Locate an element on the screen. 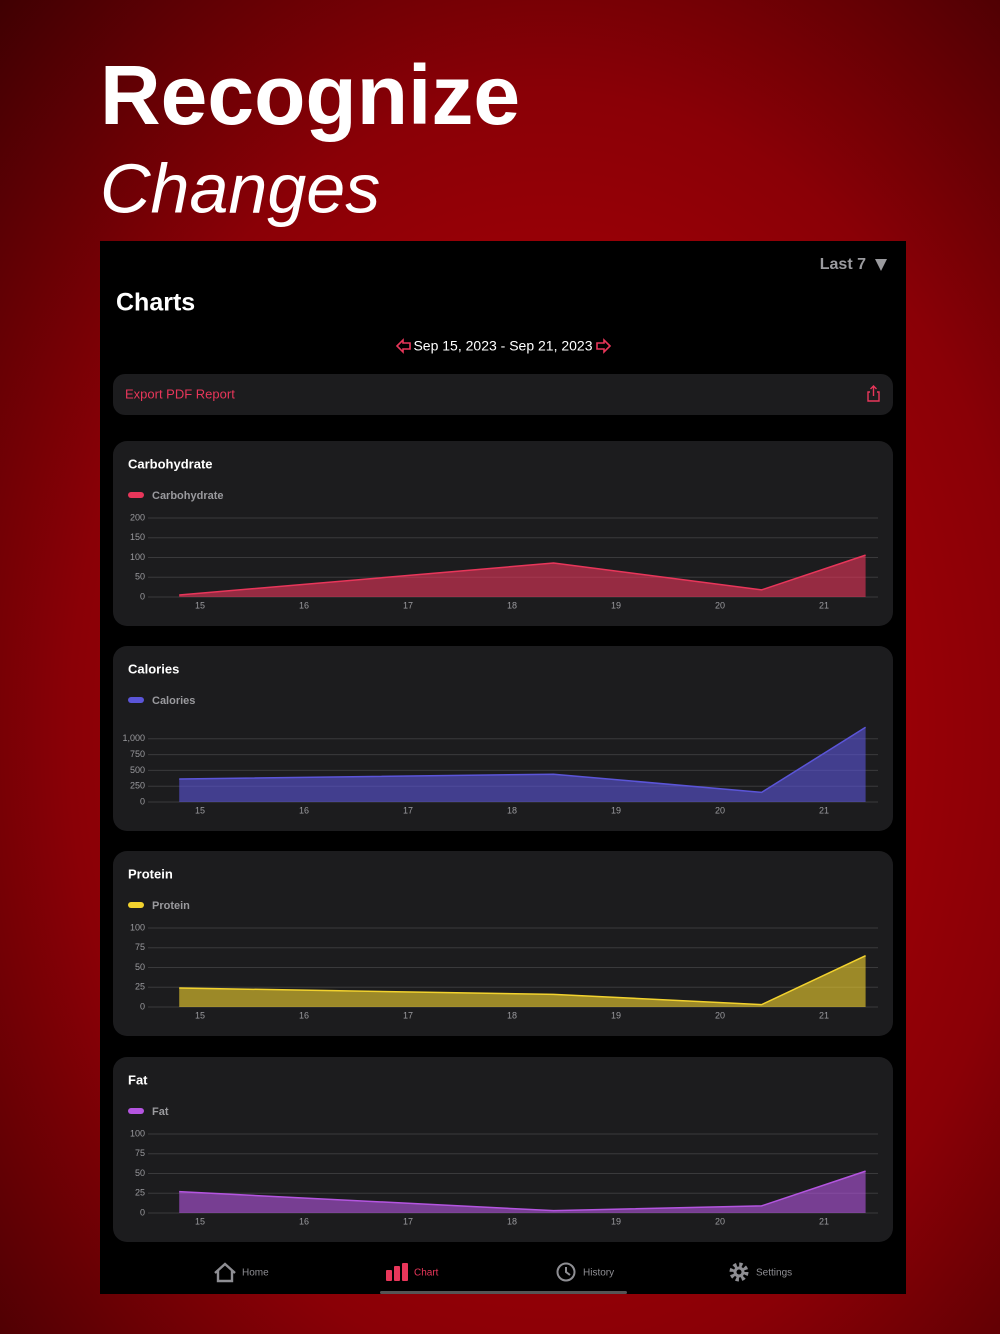 Image resolution: width=1000 pixels, height=1334 pixels. tab-label: Settings is located at coordinates (774, 1273).